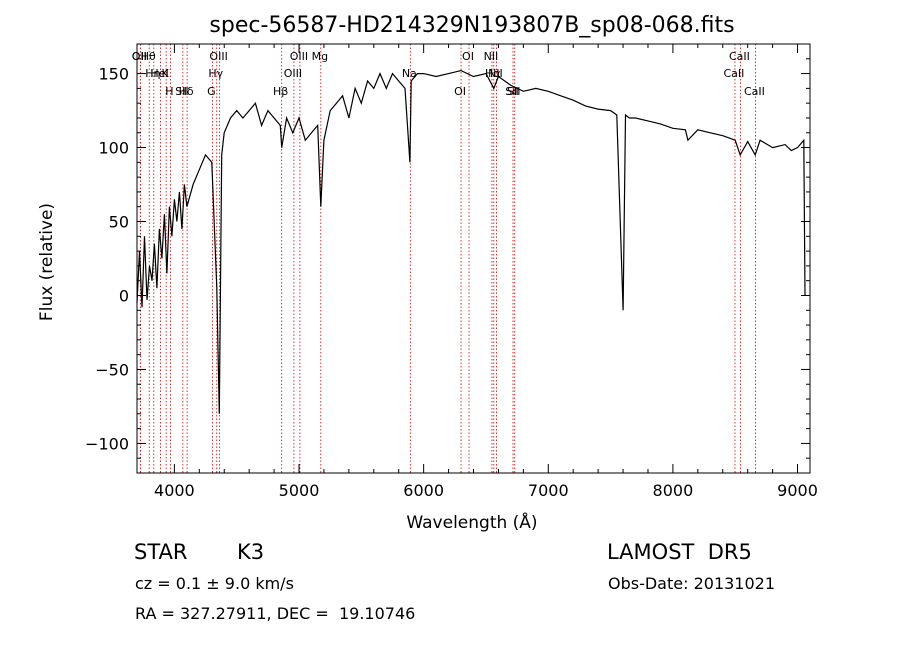 The width and height of the screenshot is (900, 649). I want to click on line-label: K, so click(166, 73).